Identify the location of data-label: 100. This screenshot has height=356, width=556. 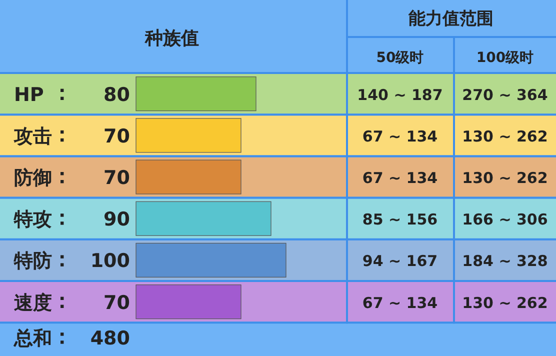
(110, 261).